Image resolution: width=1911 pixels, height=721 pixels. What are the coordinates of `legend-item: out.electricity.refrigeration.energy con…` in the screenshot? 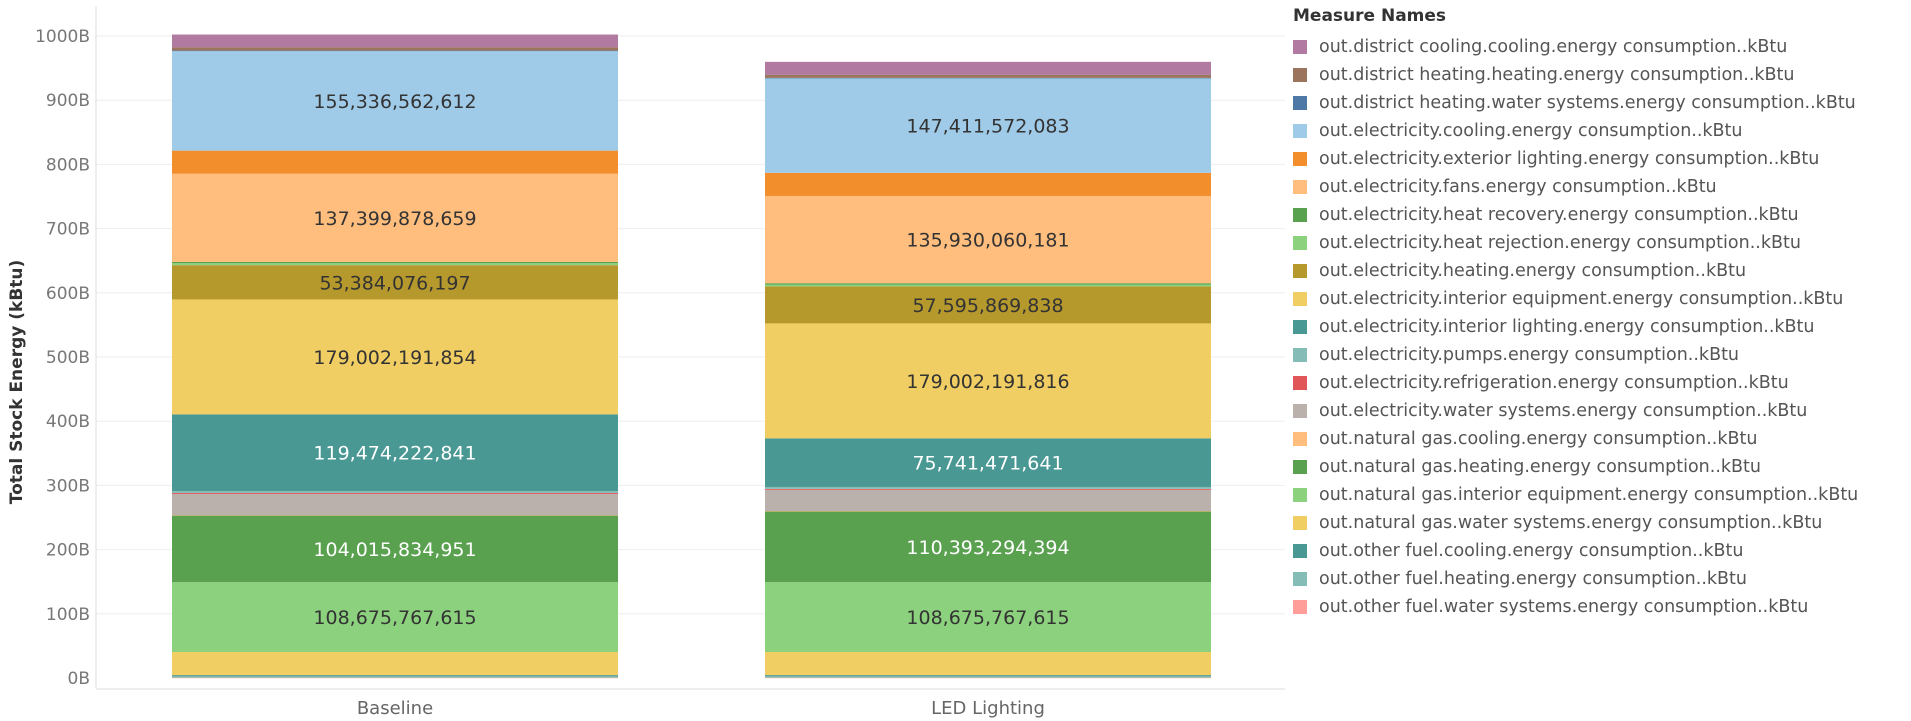 It's located at (1599, 383).